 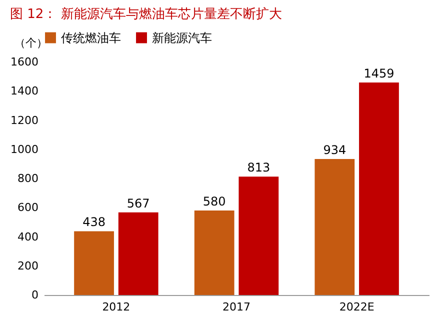 What do you see at coordinates (138, 203) in the screenshot?
I see `data-label: 567` at bounding box center [138, 203].